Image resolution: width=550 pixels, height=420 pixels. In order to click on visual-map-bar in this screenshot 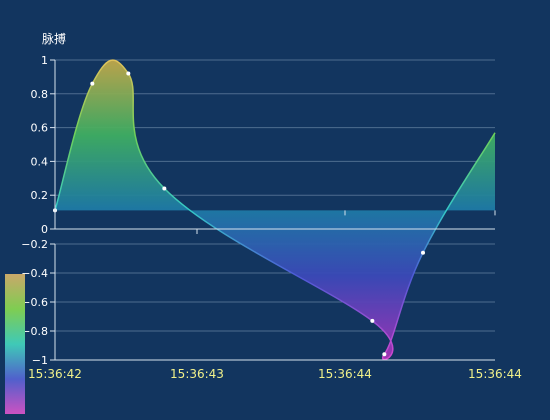, I will do `click(15, 344)`.